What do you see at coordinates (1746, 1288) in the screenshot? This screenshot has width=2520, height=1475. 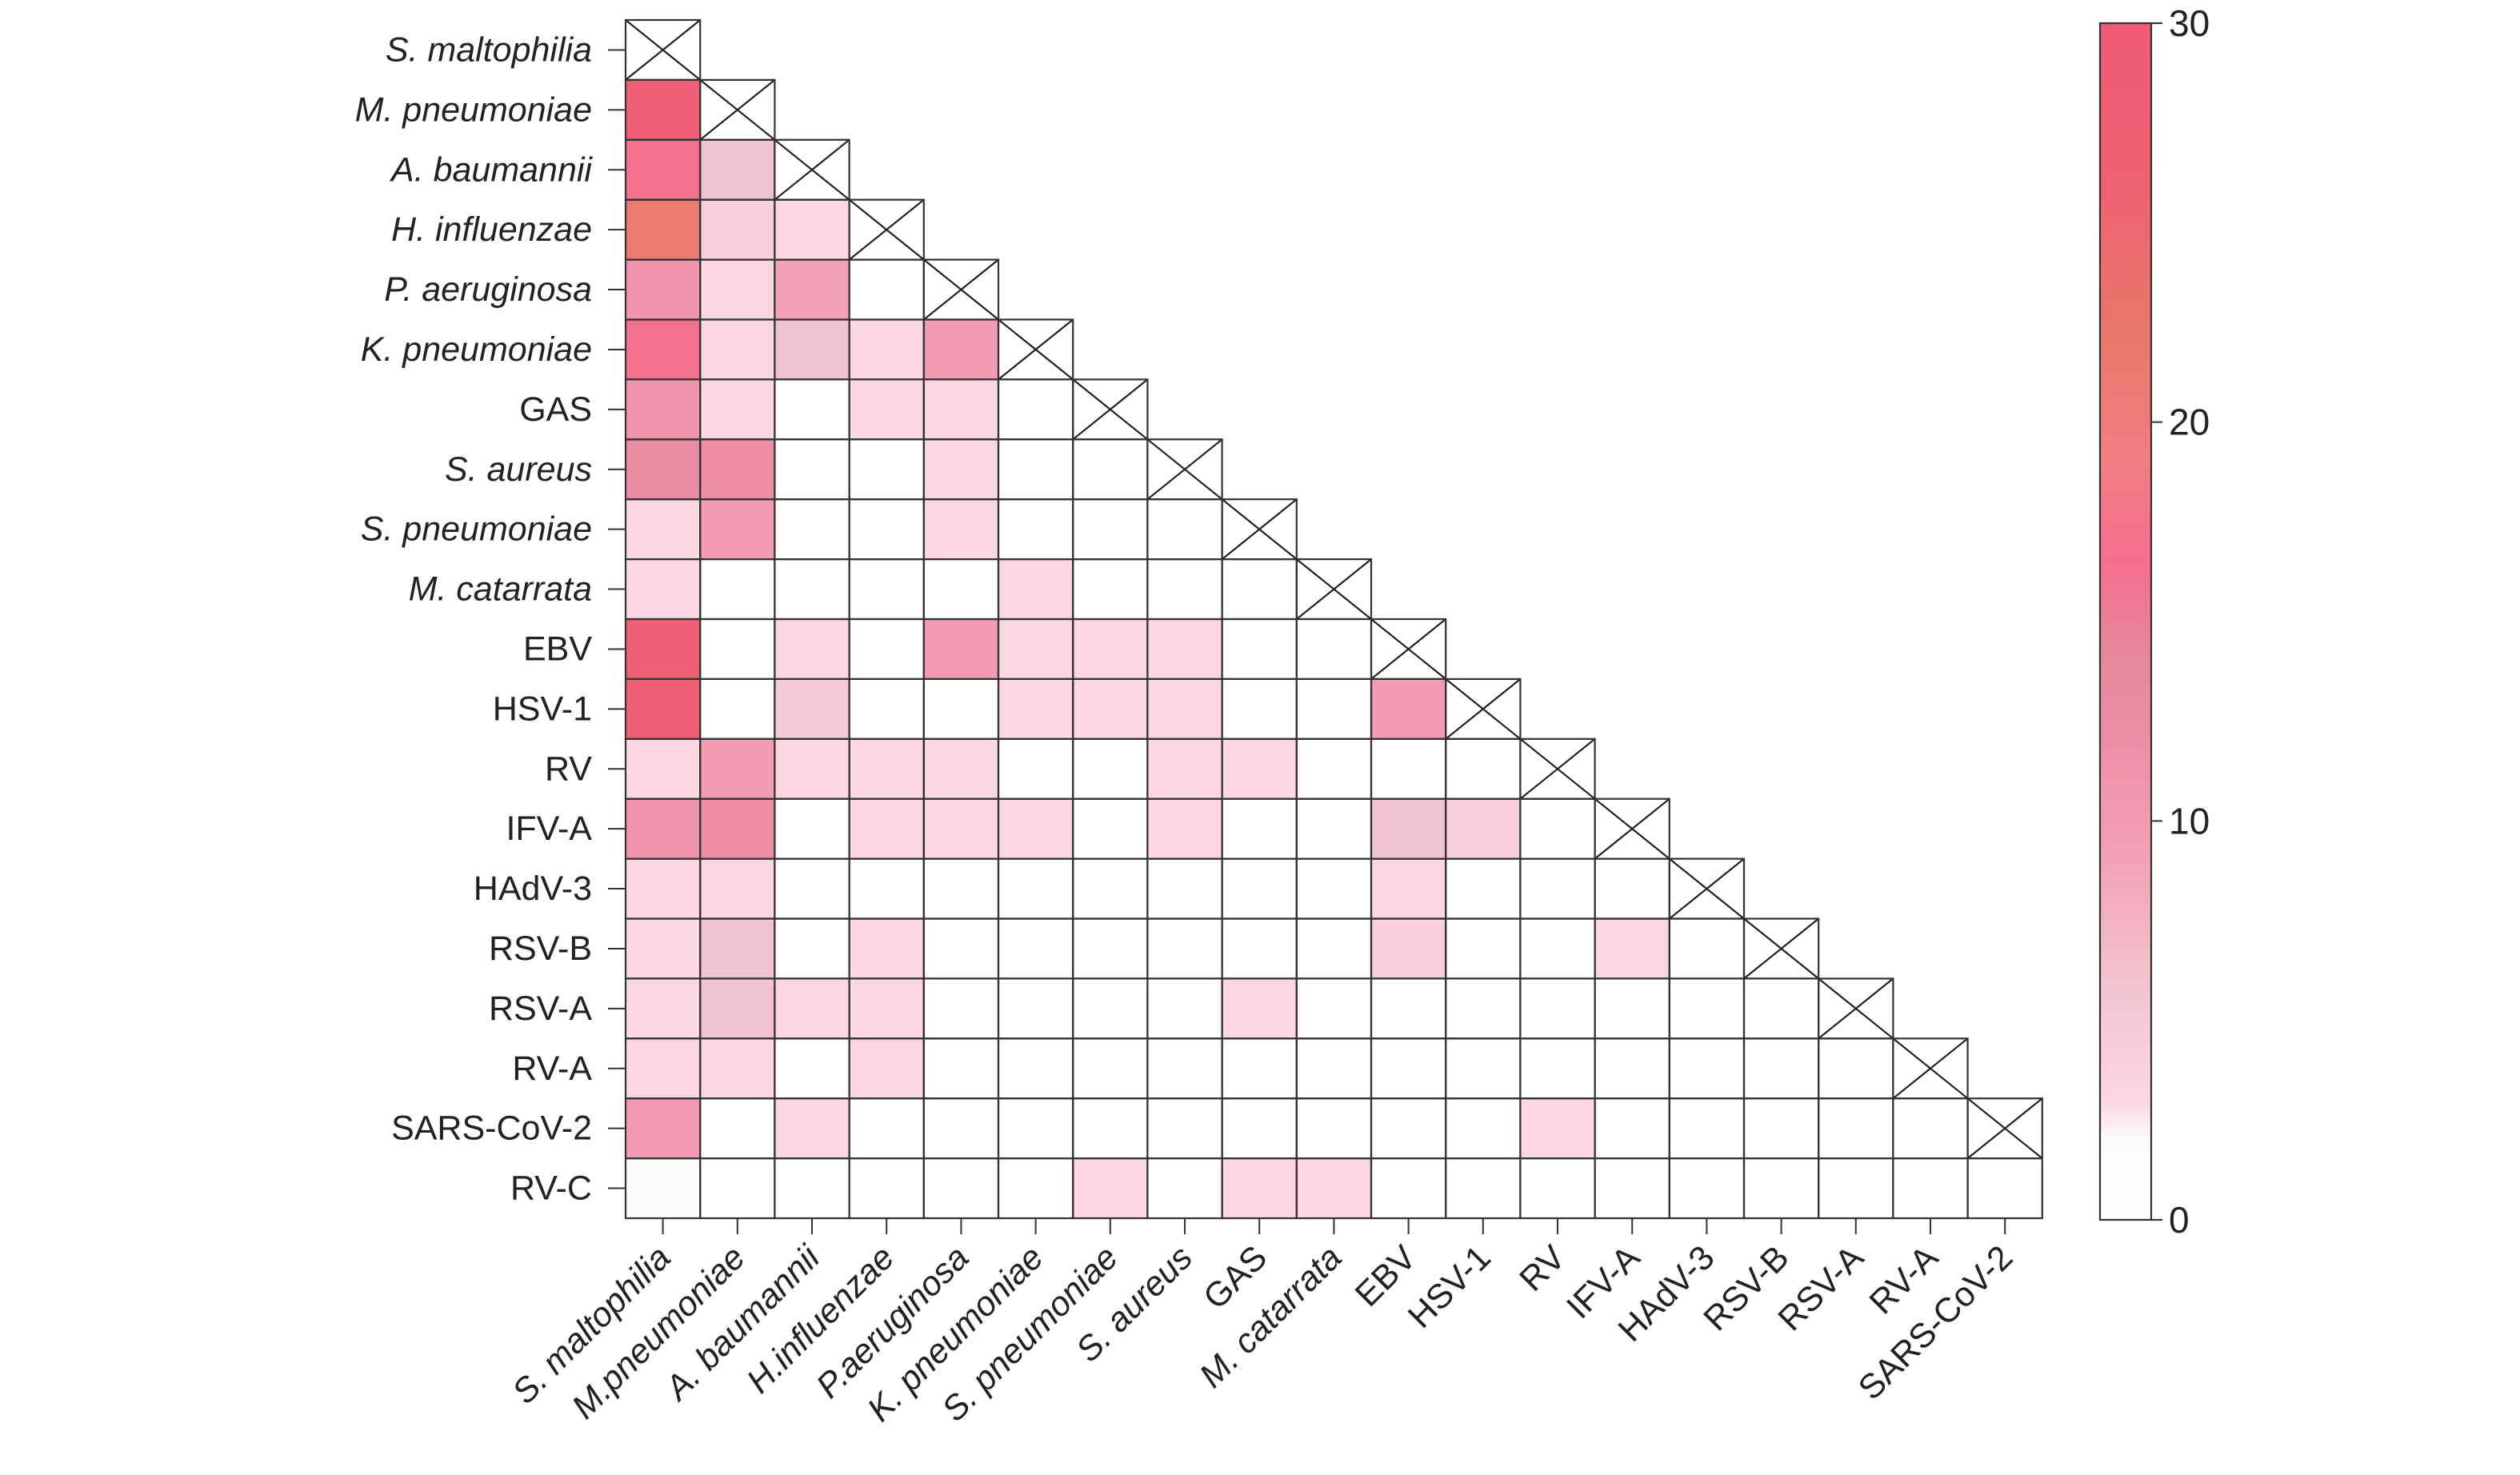 I see `x-tick-label: RSV-B` at bounding box center [1746, 1288].